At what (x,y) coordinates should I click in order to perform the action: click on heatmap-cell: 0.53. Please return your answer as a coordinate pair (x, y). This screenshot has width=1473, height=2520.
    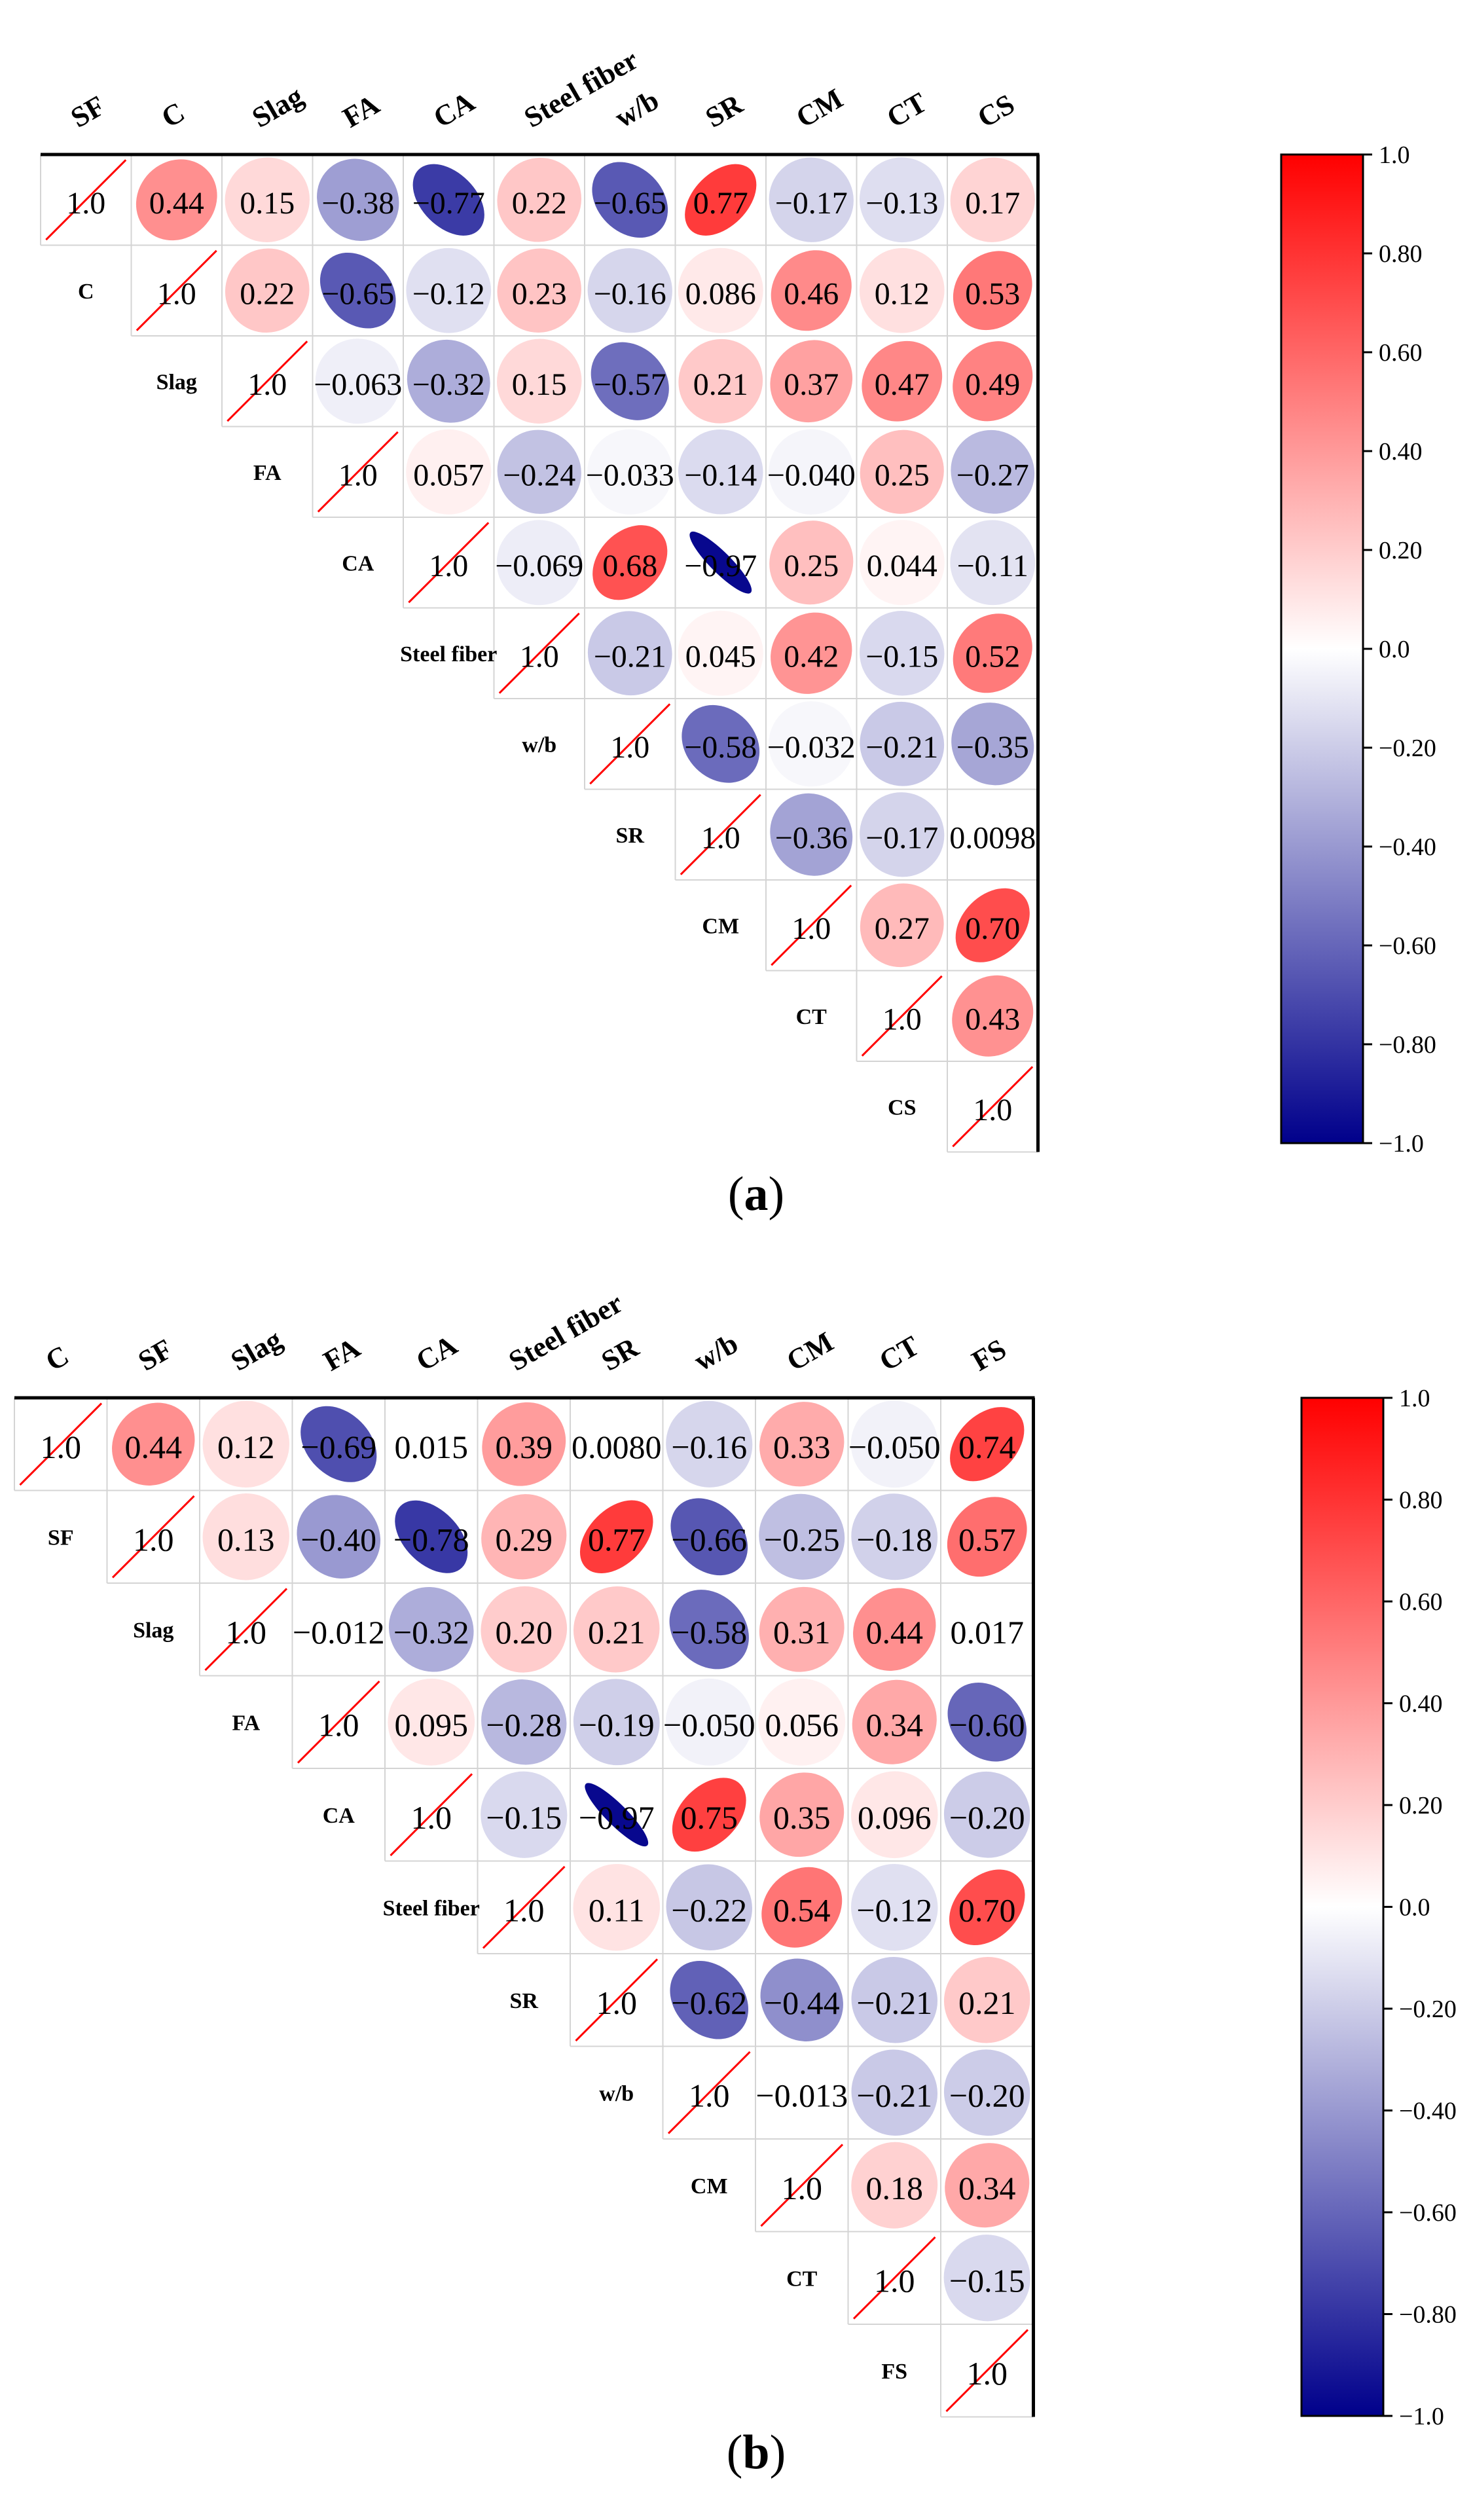
    Looking at the image, I should click on (992, 291).